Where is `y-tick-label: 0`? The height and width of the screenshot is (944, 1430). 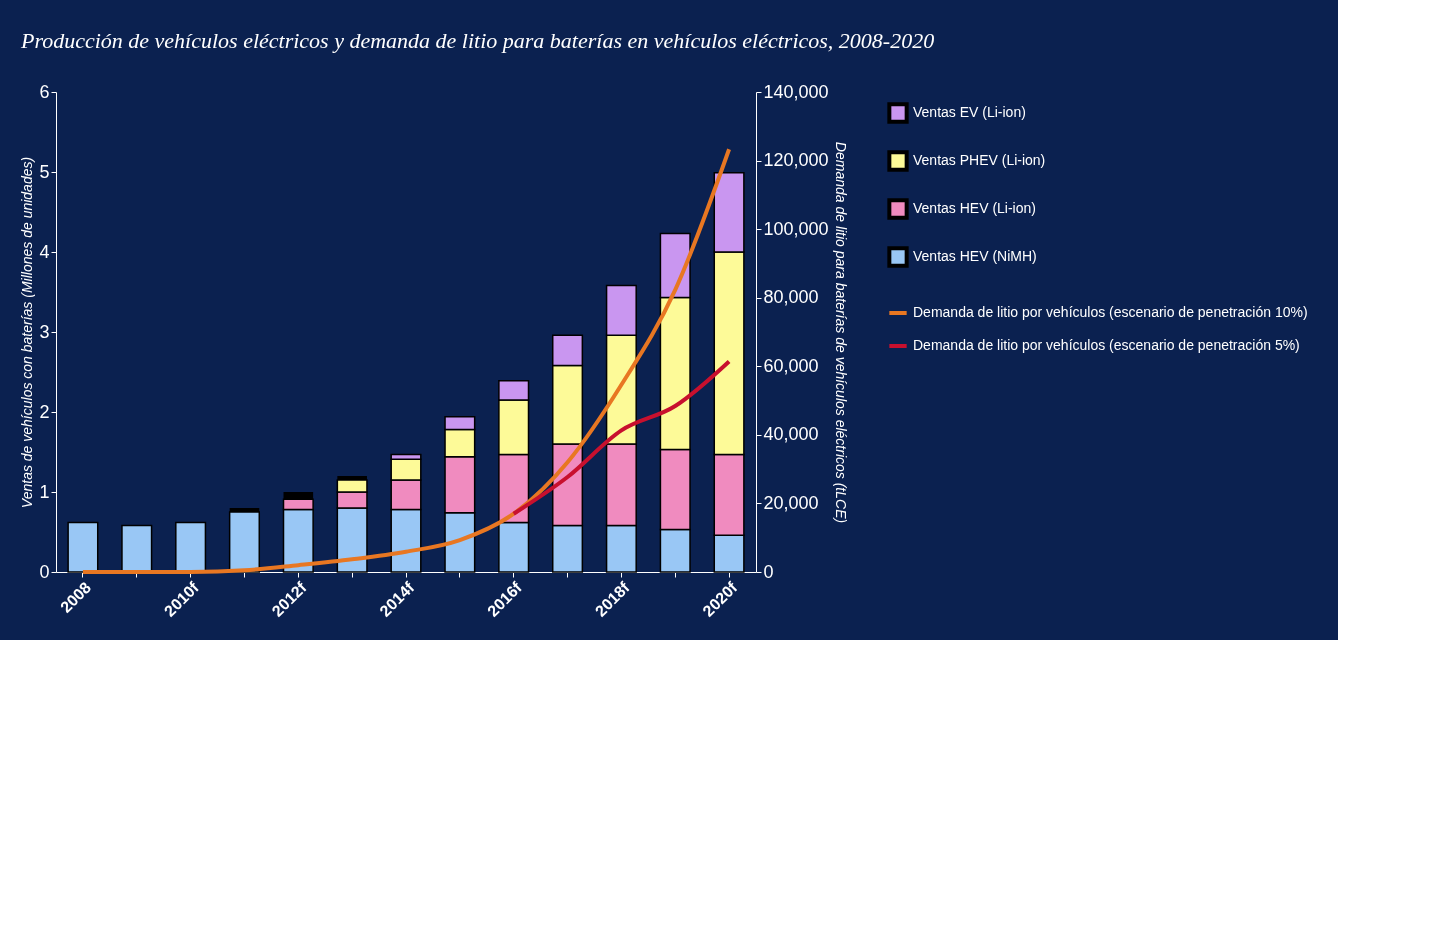
y-tick-label: 0 is located at coordinates (44, 571).